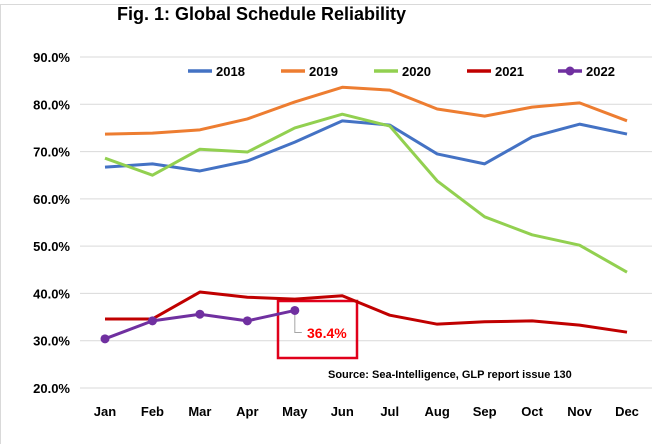 This screenshot has width=652, height=444. What do you see at coordinates (51, 57) in the screenshot?
I see `y-tick-label: 90.0%` at bounding box center [51, 57].